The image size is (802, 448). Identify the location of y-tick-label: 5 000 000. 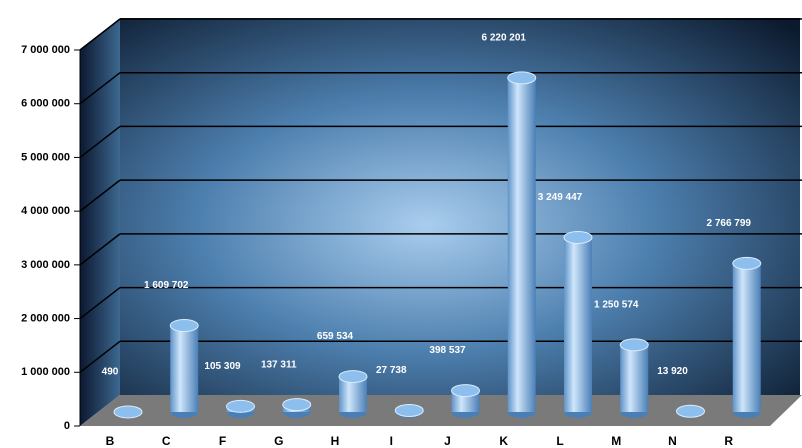
(45, 157).